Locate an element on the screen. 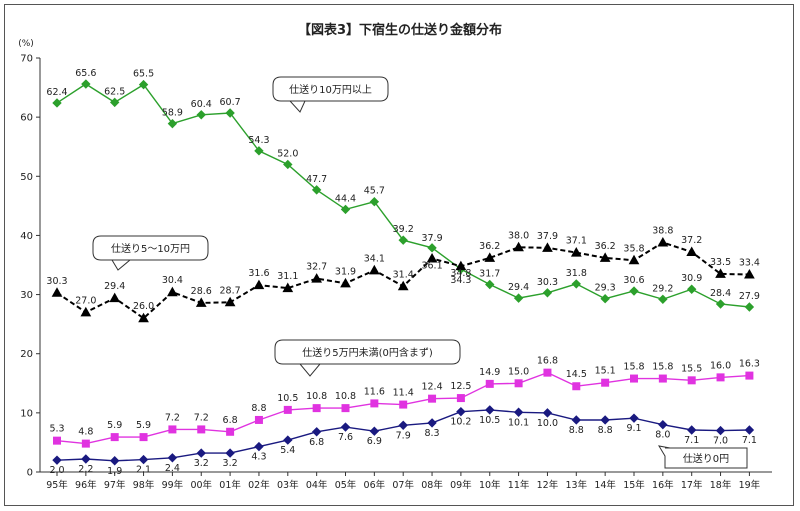 Image resolution: width=800 pixels, height=511 pixels. data-label: 62.4 is located at coordinates (56, 92).